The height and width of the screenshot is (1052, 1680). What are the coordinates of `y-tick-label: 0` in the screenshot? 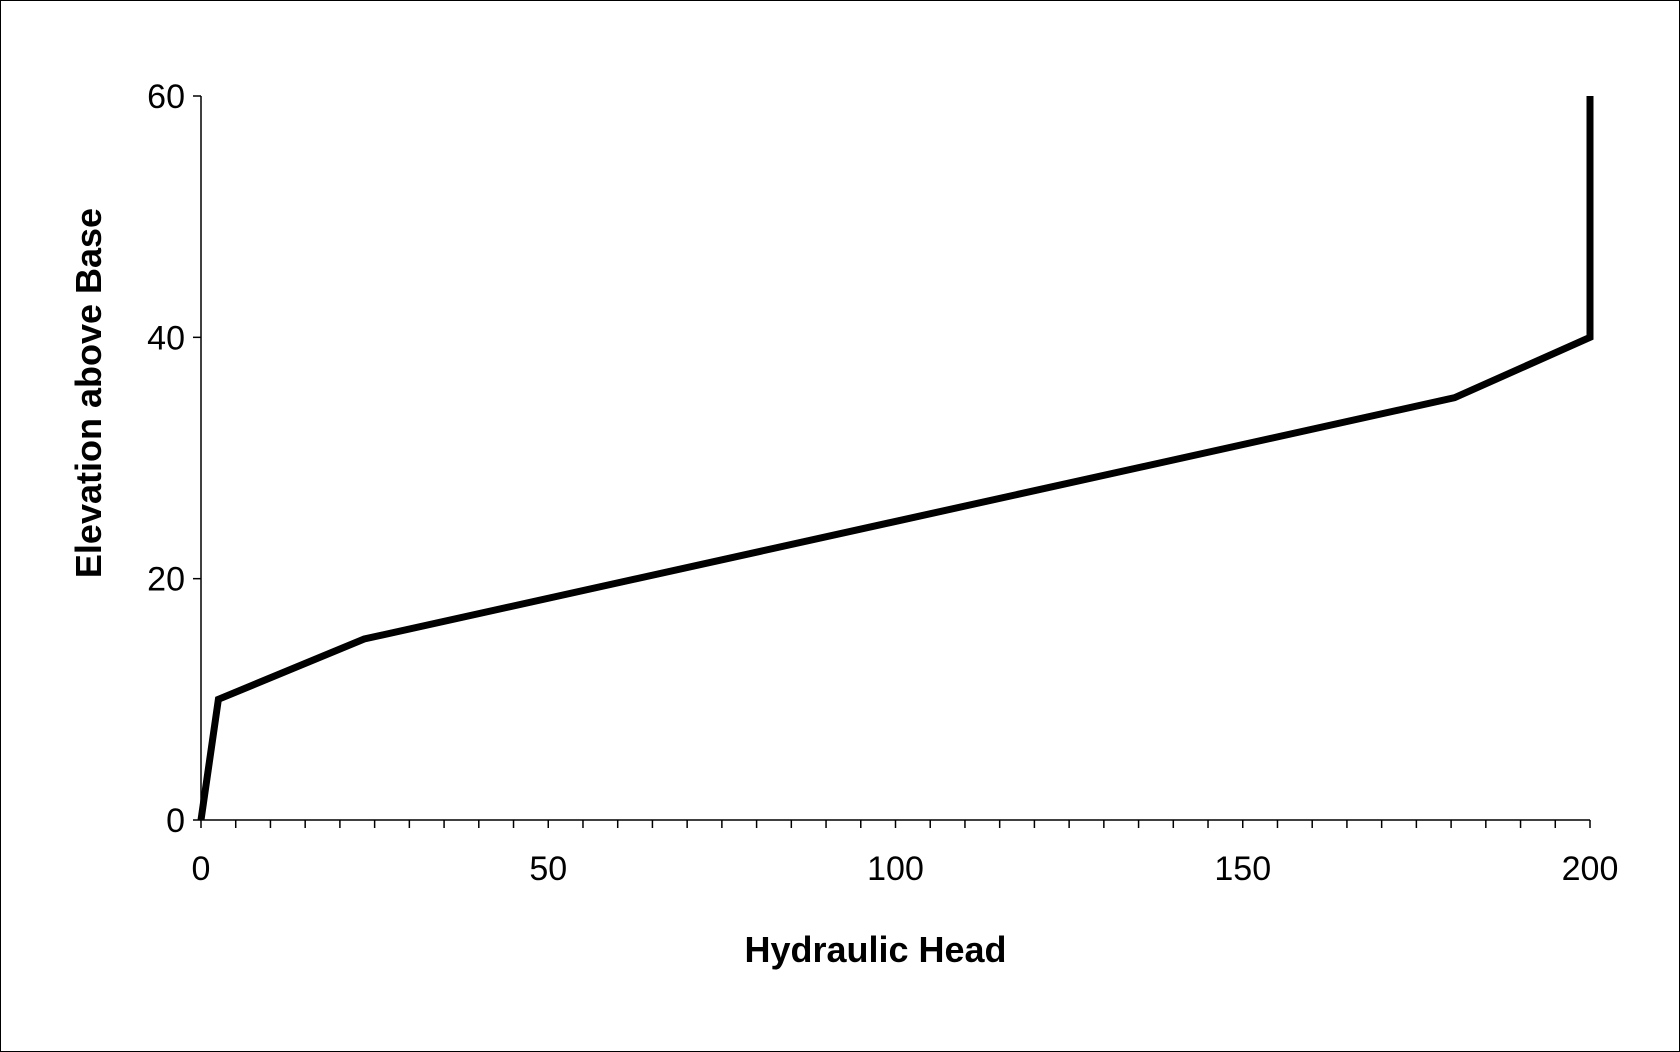 It's located at (175, 821).